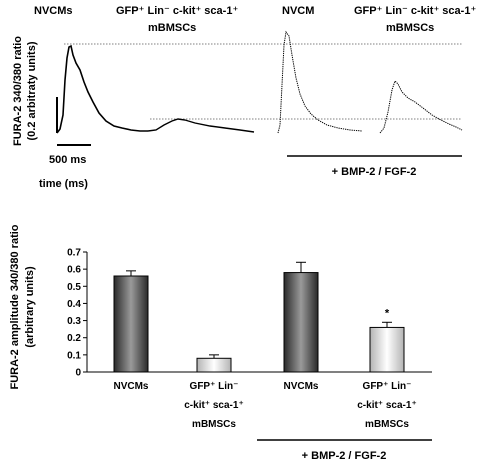 The image size is (480, 465). I want to click on y-ticks: 0 0.1 0.2 0.3 0.4 0.5 0.6 0.7, so click(77, 313).